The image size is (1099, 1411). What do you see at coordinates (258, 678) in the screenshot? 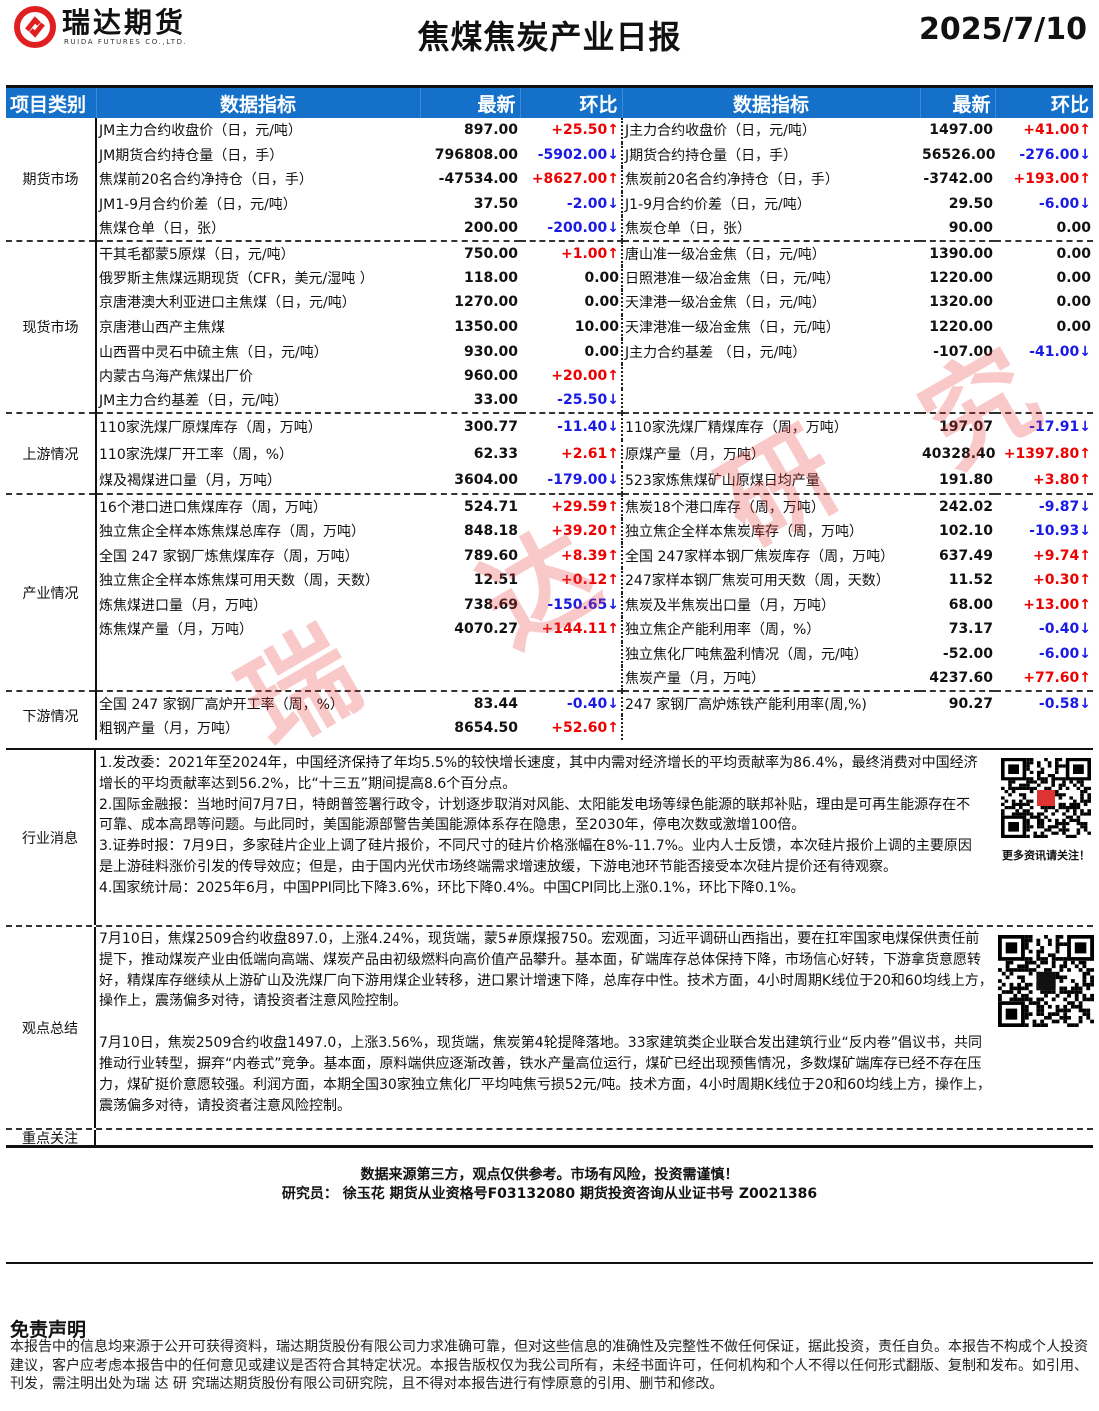
I see `indicator-cell` at bounding box center [258, 678].